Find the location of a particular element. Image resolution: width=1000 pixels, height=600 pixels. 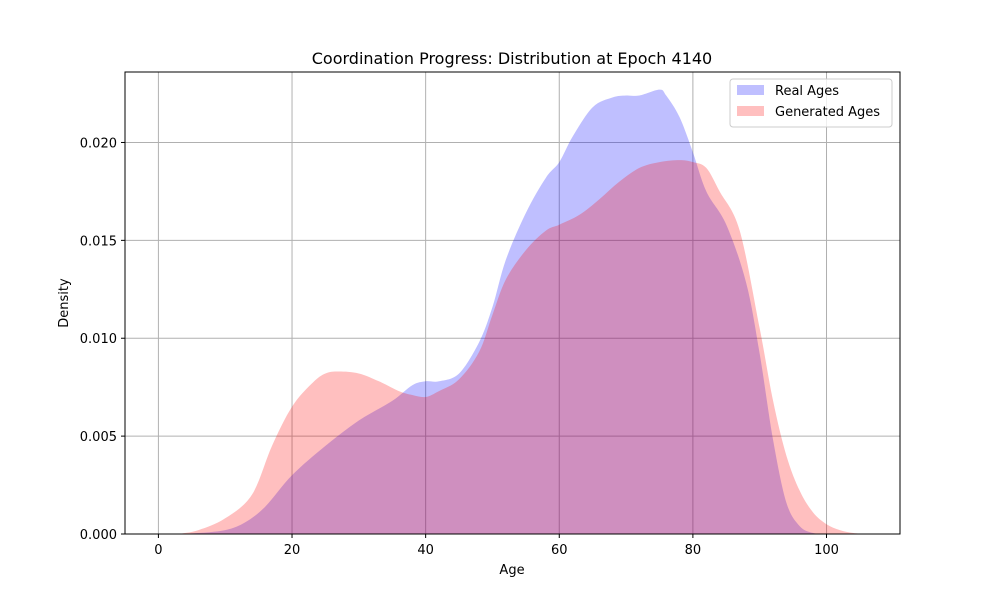

y-tick-label: 0.015 is located at coordinates (98, 241).